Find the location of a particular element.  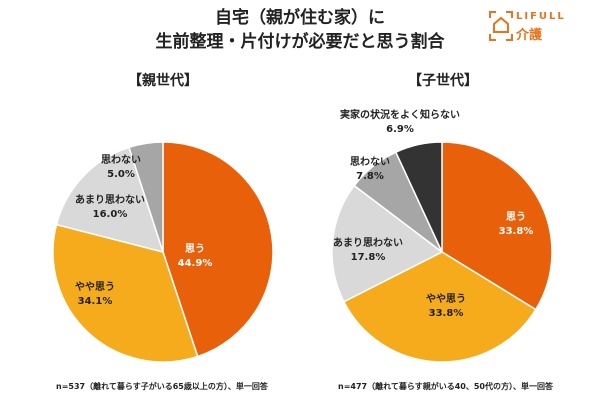

lifull-logo-icon is located at coordinates (501, 26).